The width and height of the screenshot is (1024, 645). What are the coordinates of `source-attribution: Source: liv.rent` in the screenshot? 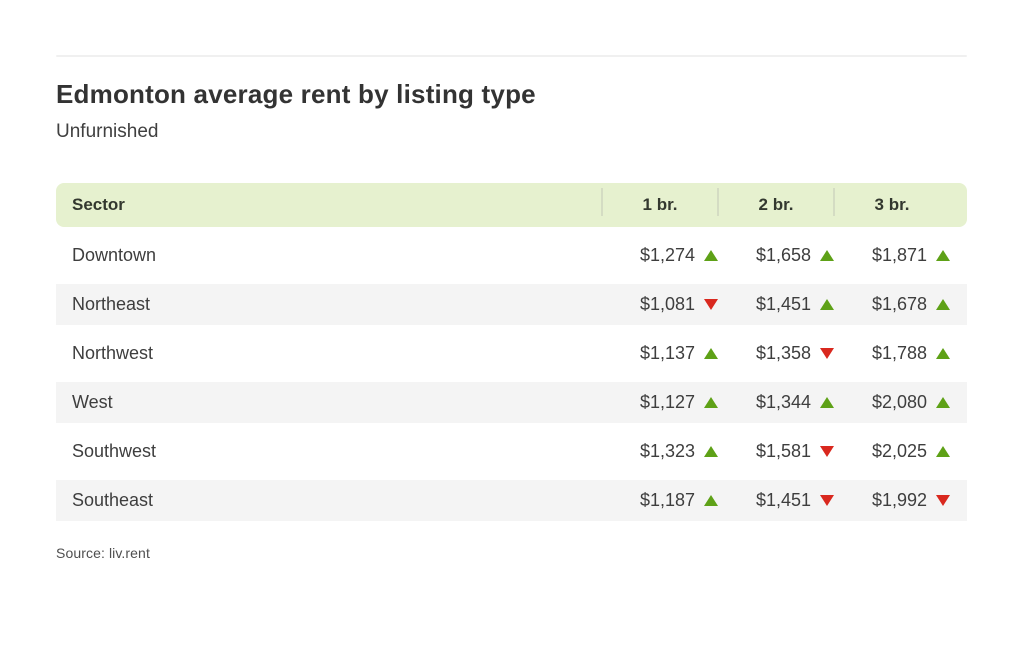 It's located at (103, 553).